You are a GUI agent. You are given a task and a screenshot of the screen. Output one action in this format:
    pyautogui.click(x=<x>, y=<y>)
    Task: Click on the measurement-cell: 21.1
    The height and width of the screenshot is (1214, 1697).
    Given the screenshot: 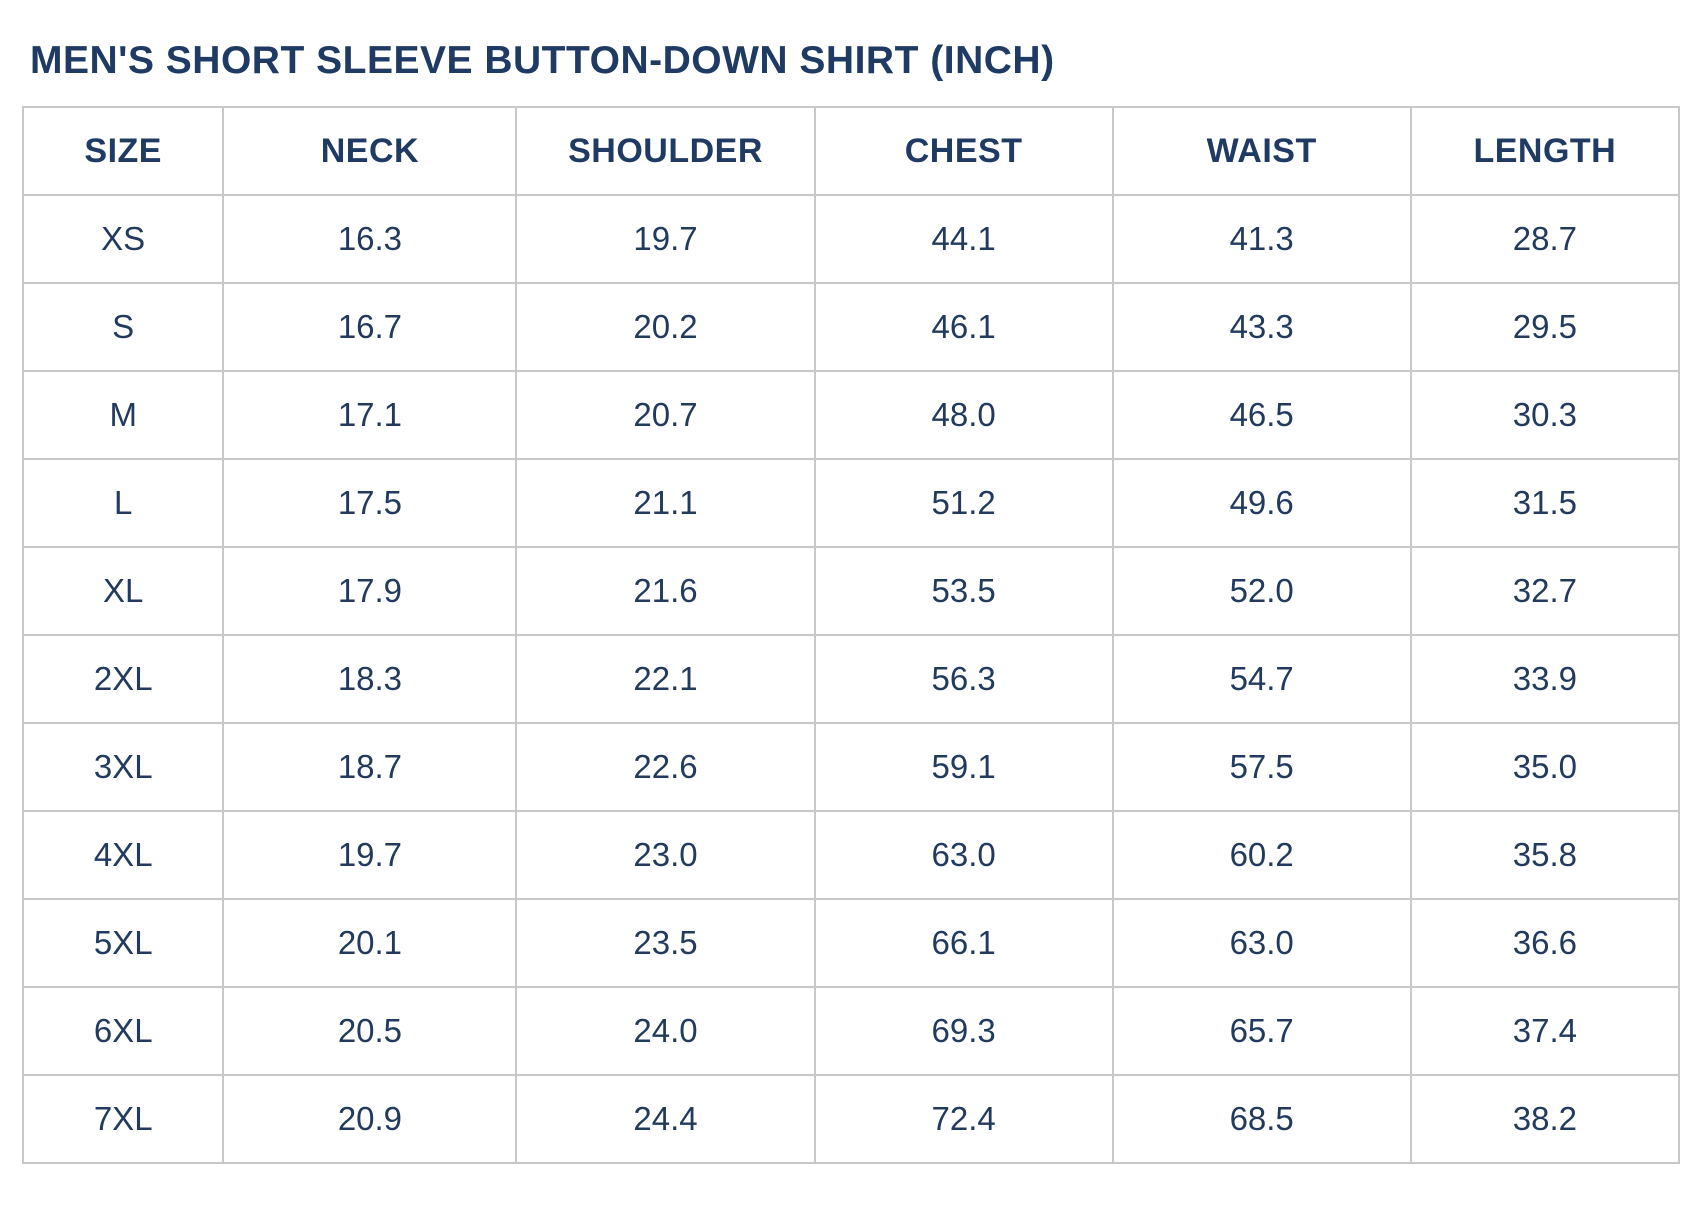 What is the action you would take?
    pyautogui.click(x=665, y=503)
    